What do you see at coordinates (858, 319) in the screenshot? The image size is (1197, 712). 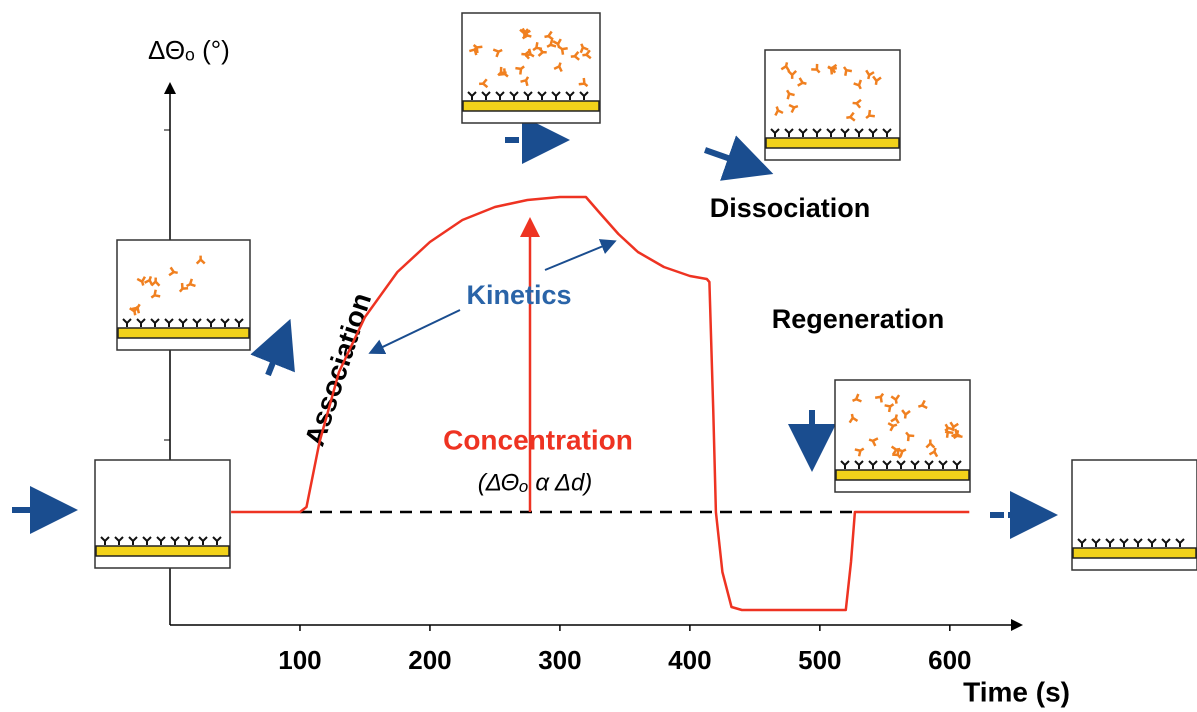 I see `regeneration-label: Regeneration` at bounding box center [858, 319].